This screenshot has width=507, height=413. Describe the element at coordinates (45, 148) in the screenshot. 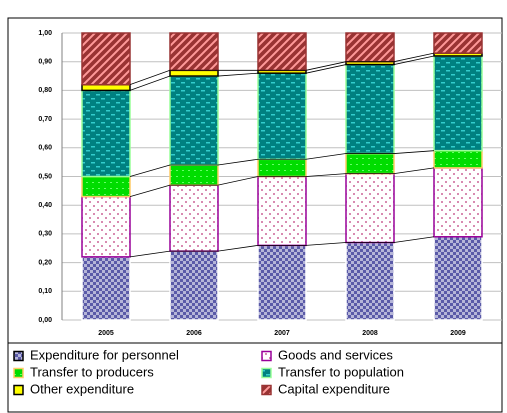

I see `y-tick-label: 0,60` at that location.